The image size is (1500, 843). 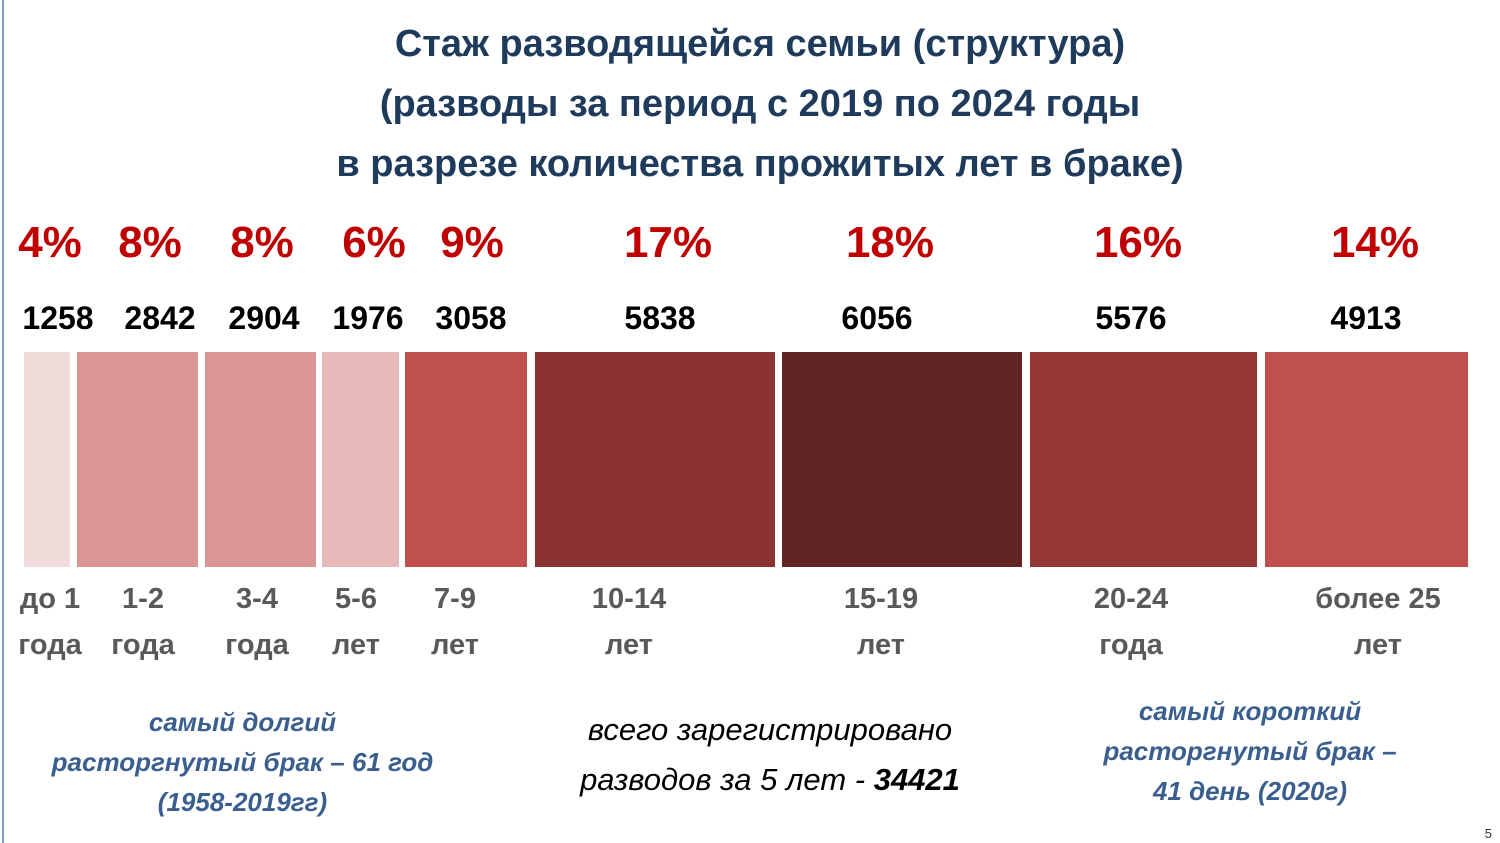 I want to click on category-label-line: 1-2, so click(x=143, y=599).